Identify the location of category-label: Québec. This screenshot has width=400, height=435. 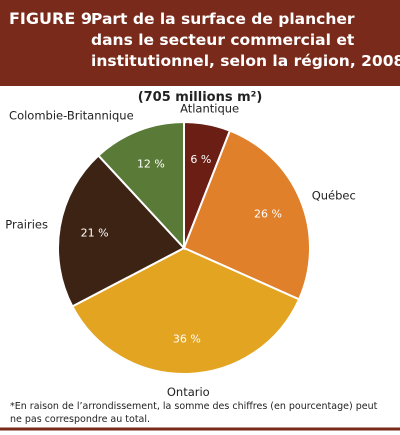
(334, 196).